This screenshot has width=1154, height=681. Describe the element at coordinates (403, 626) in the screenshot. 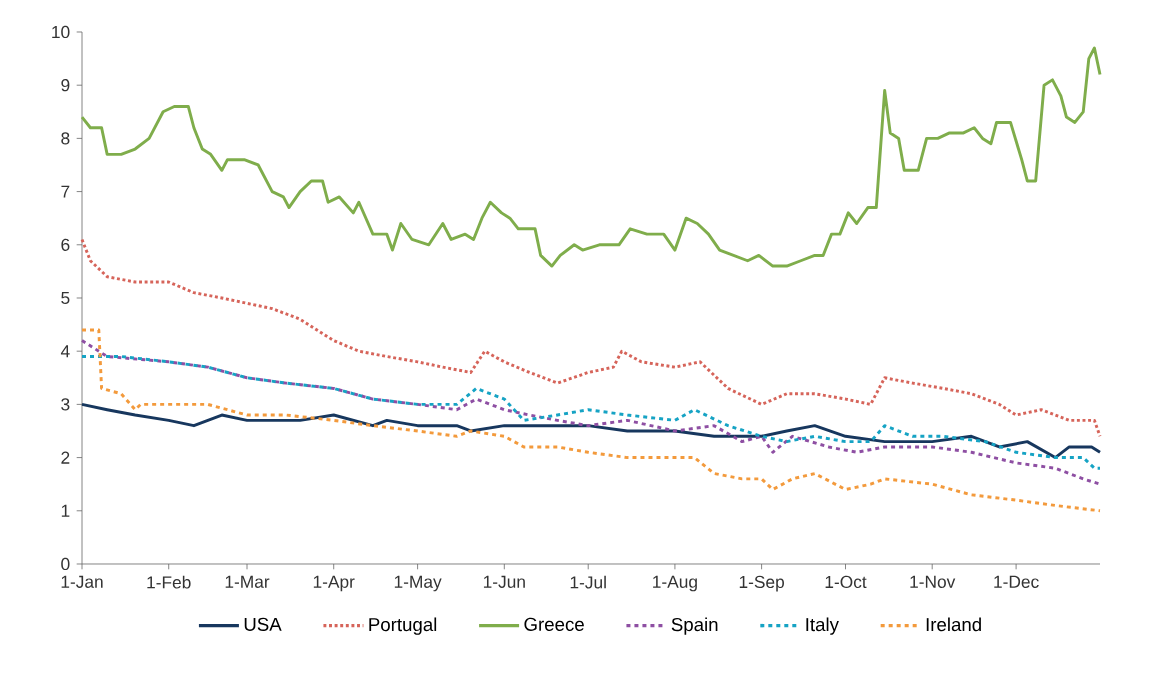

I see `legend-label: Portugal` at that location.